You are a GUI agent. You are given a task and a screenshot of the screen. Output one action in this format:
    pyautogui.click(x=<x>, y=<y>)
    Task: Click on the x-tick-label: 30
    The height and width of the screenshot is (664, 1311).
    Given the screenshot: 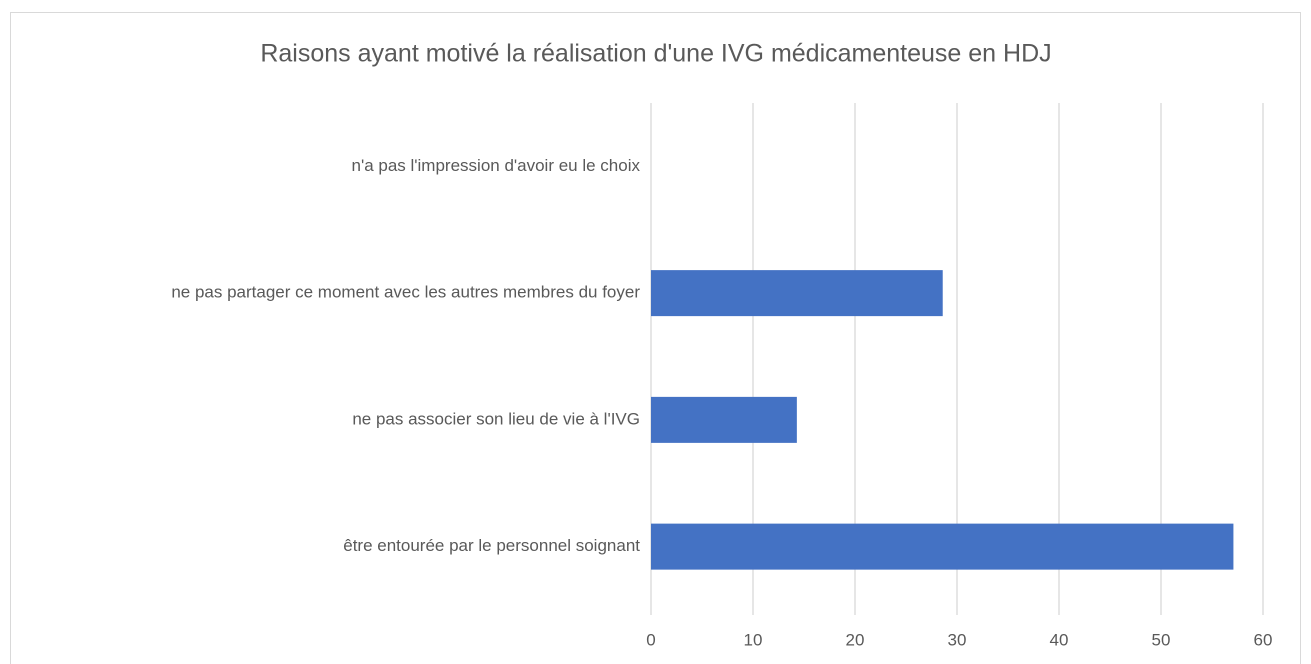 What is the action you would take?
    pyautogui.click(x=957, y=639)
    